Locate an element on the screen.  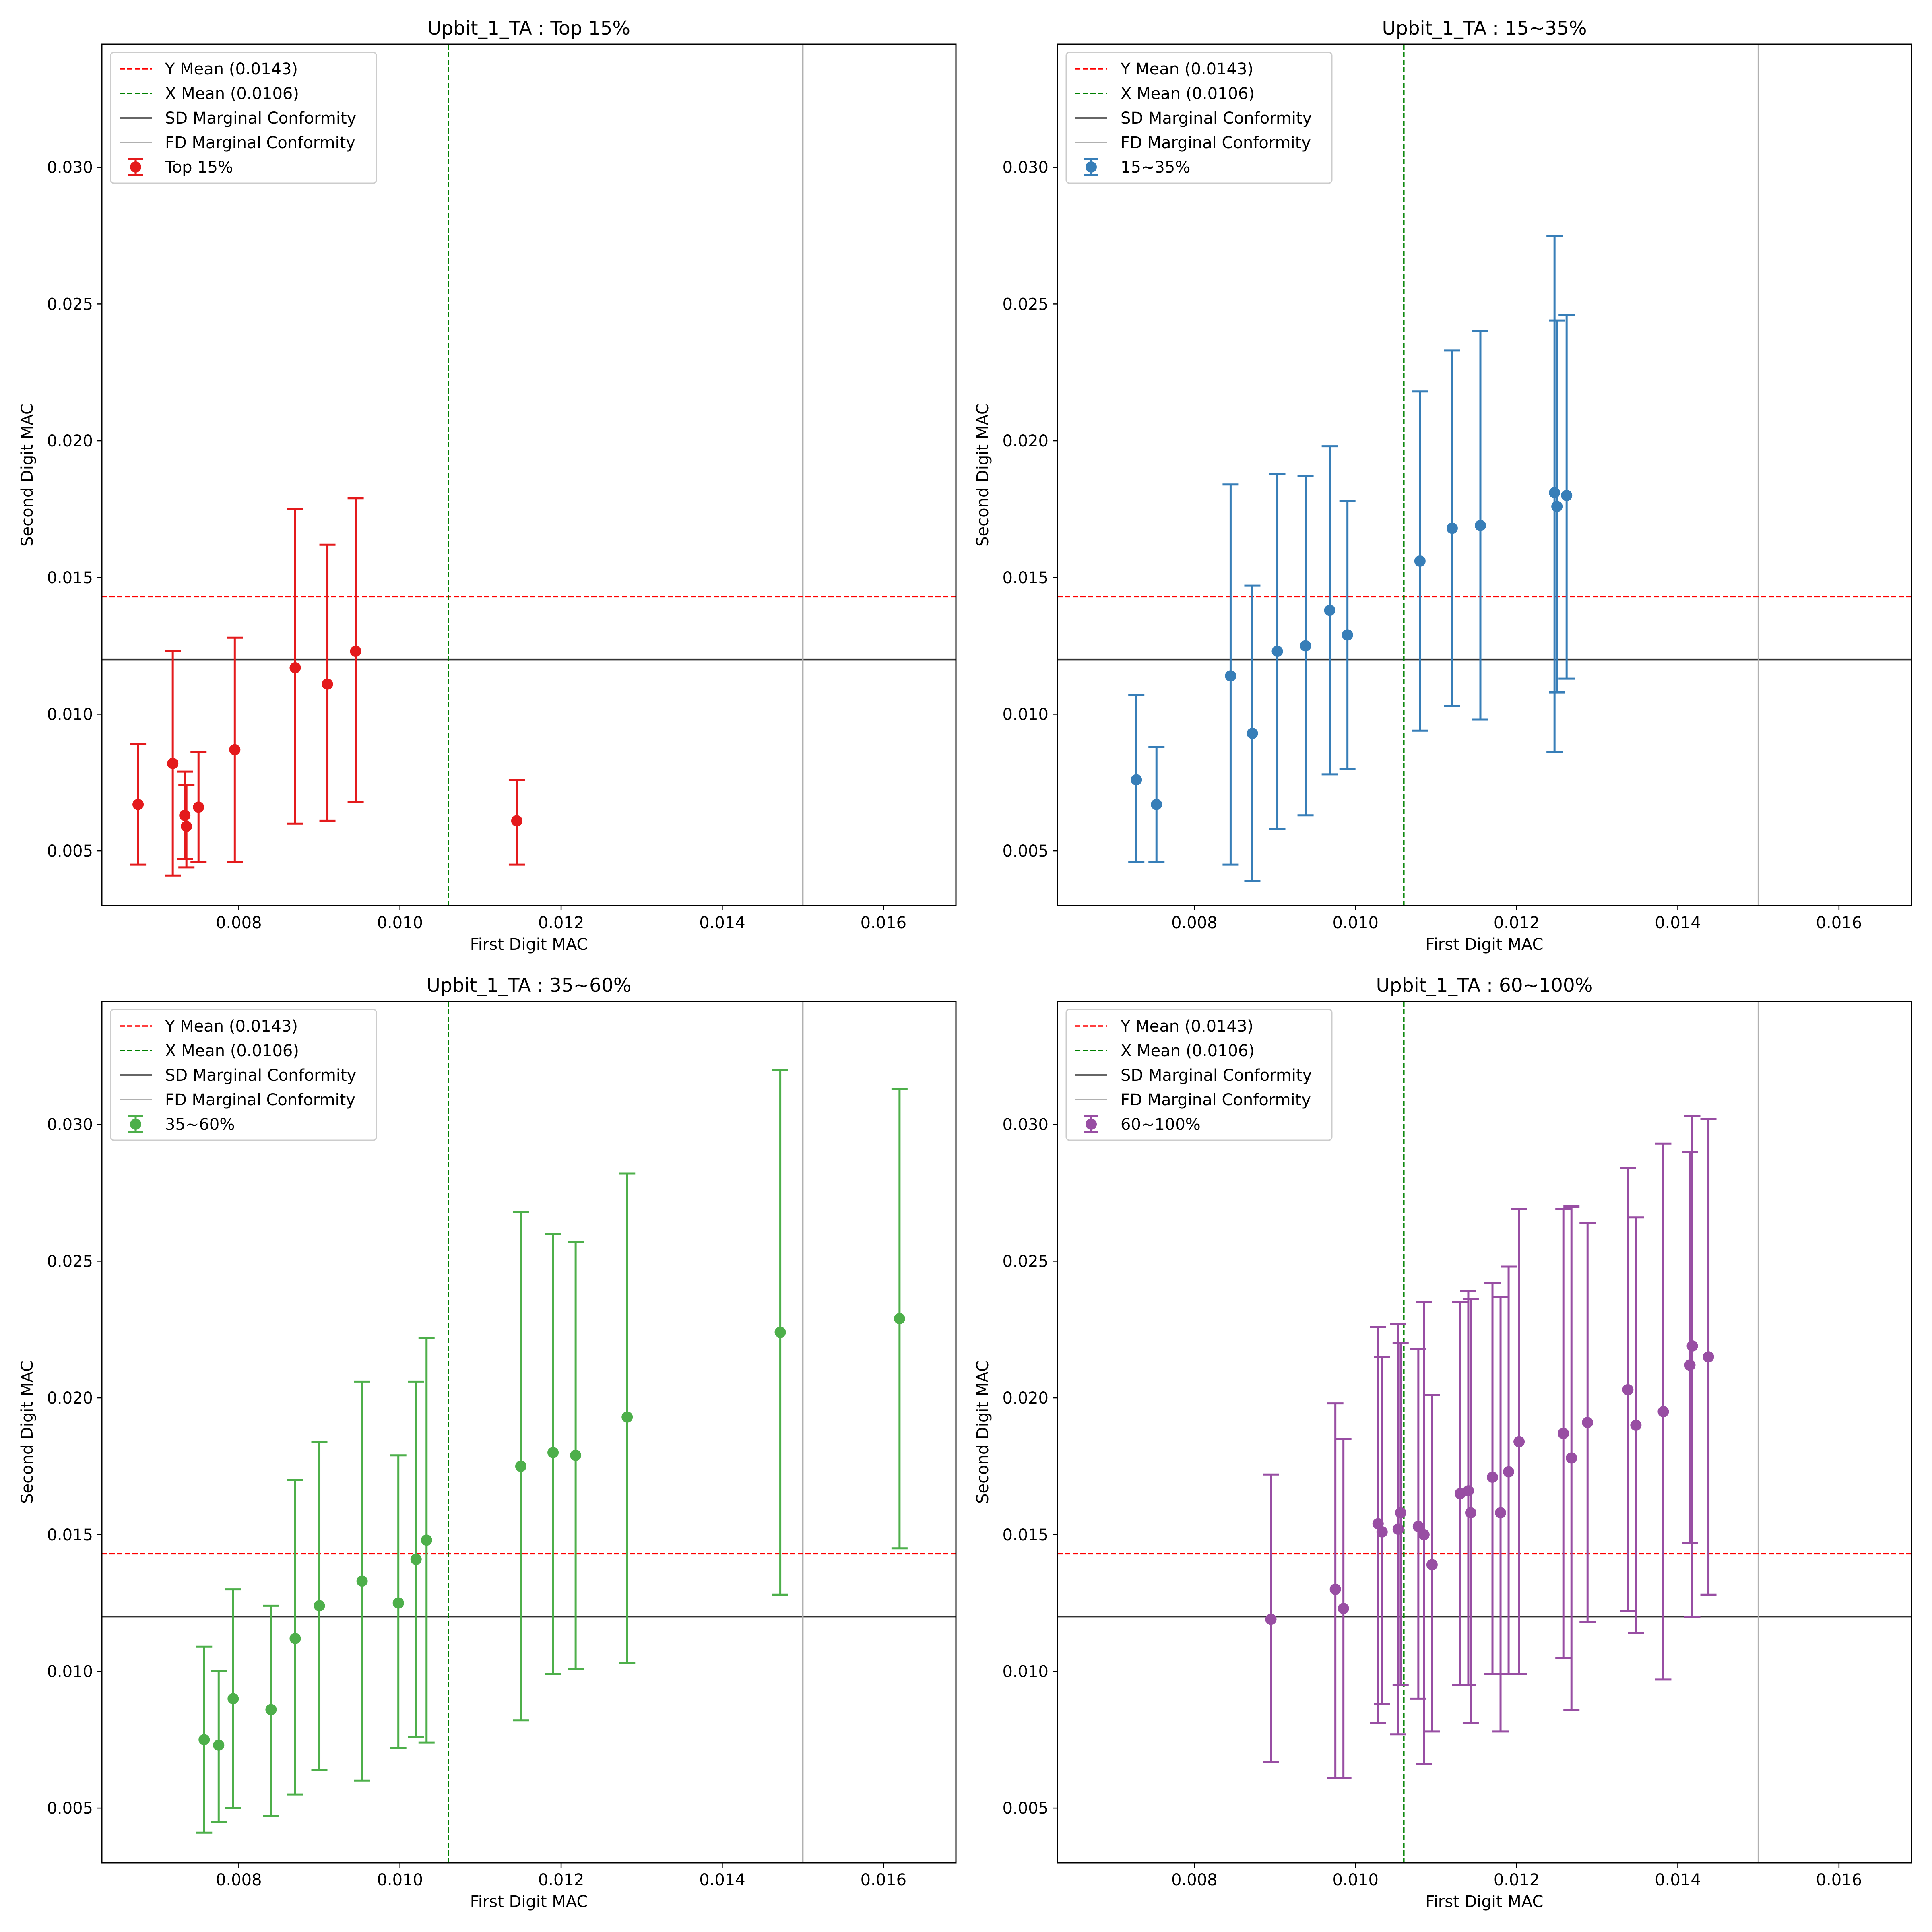
chart-title: Upbit_1_TA : 15~35% is located at coordinates (1484, 28).